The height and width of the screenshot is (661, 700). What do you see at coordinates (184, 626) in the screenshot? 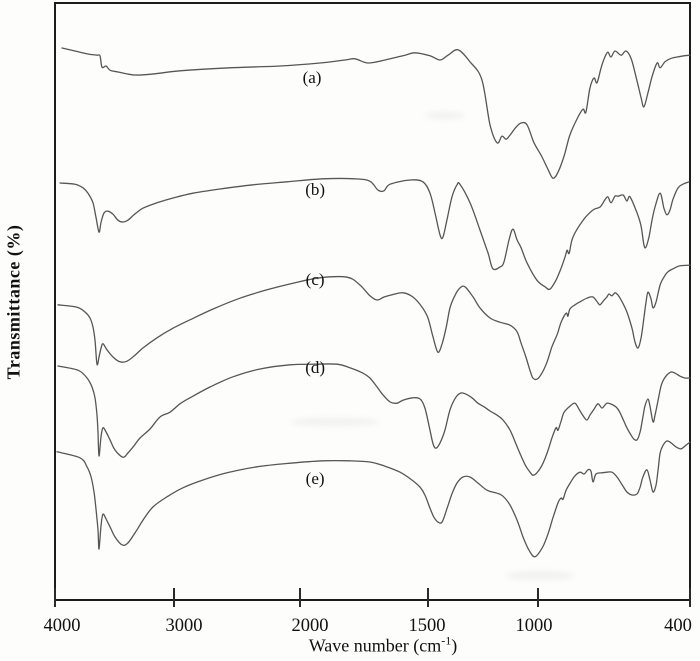
I see `x-tick-label: 3000` at bounding box center [184, 626].